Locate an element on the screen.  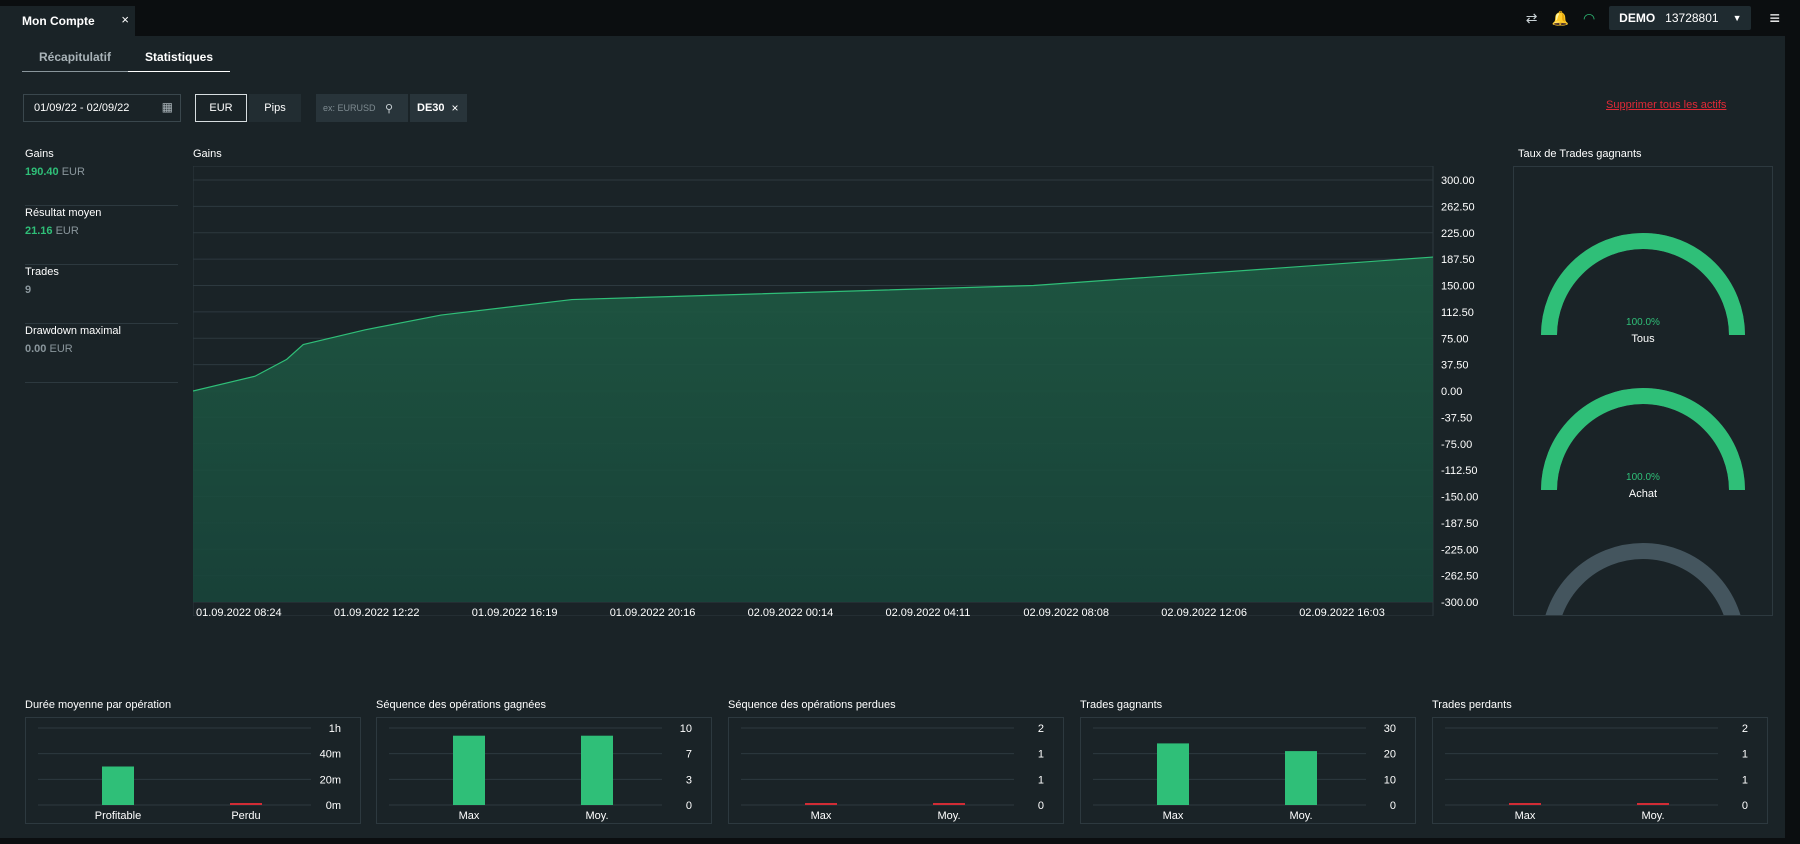
stat-value: 0.00 EUR is located at coordinates (101, 349).